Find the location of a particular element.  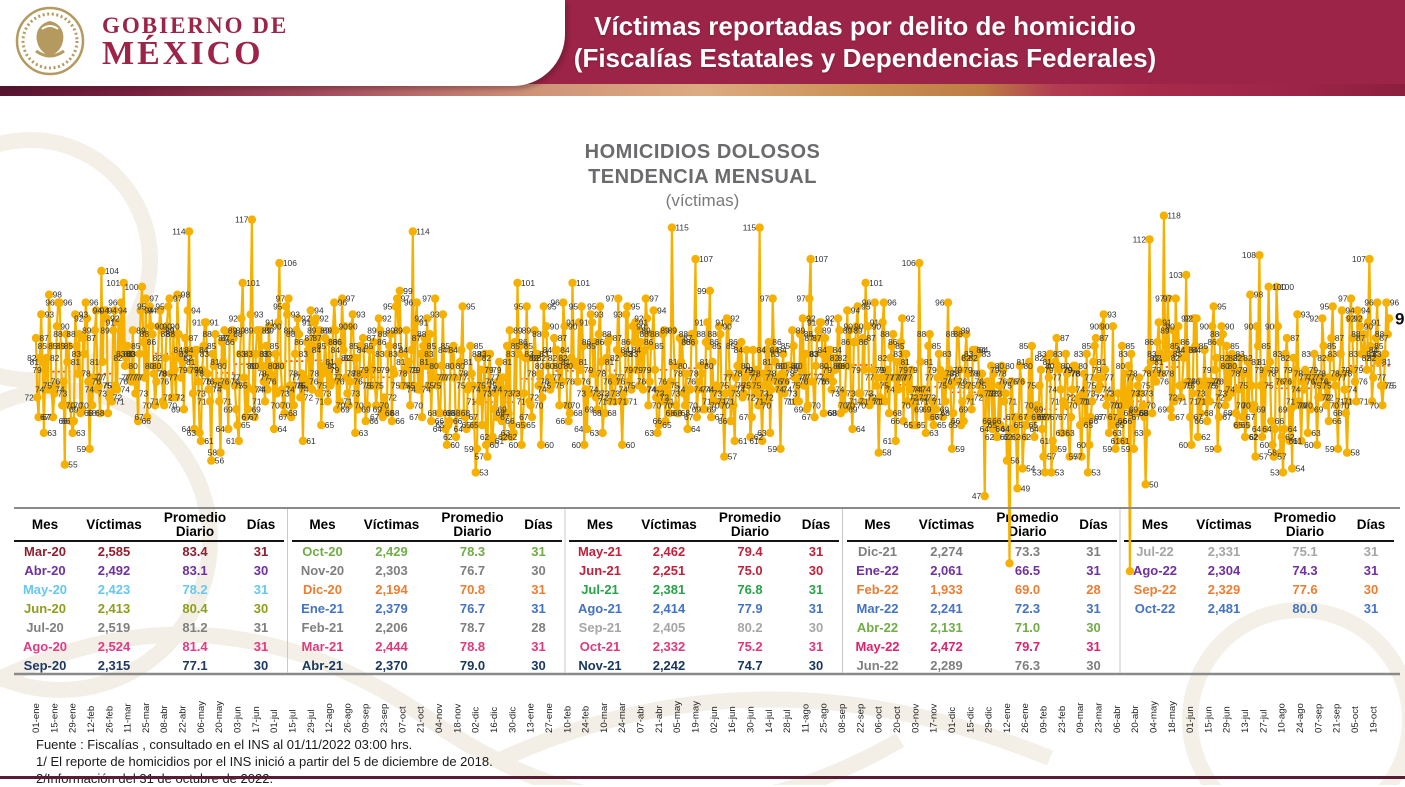

table-cell: 2,206 is located at coordinates (391, 627).